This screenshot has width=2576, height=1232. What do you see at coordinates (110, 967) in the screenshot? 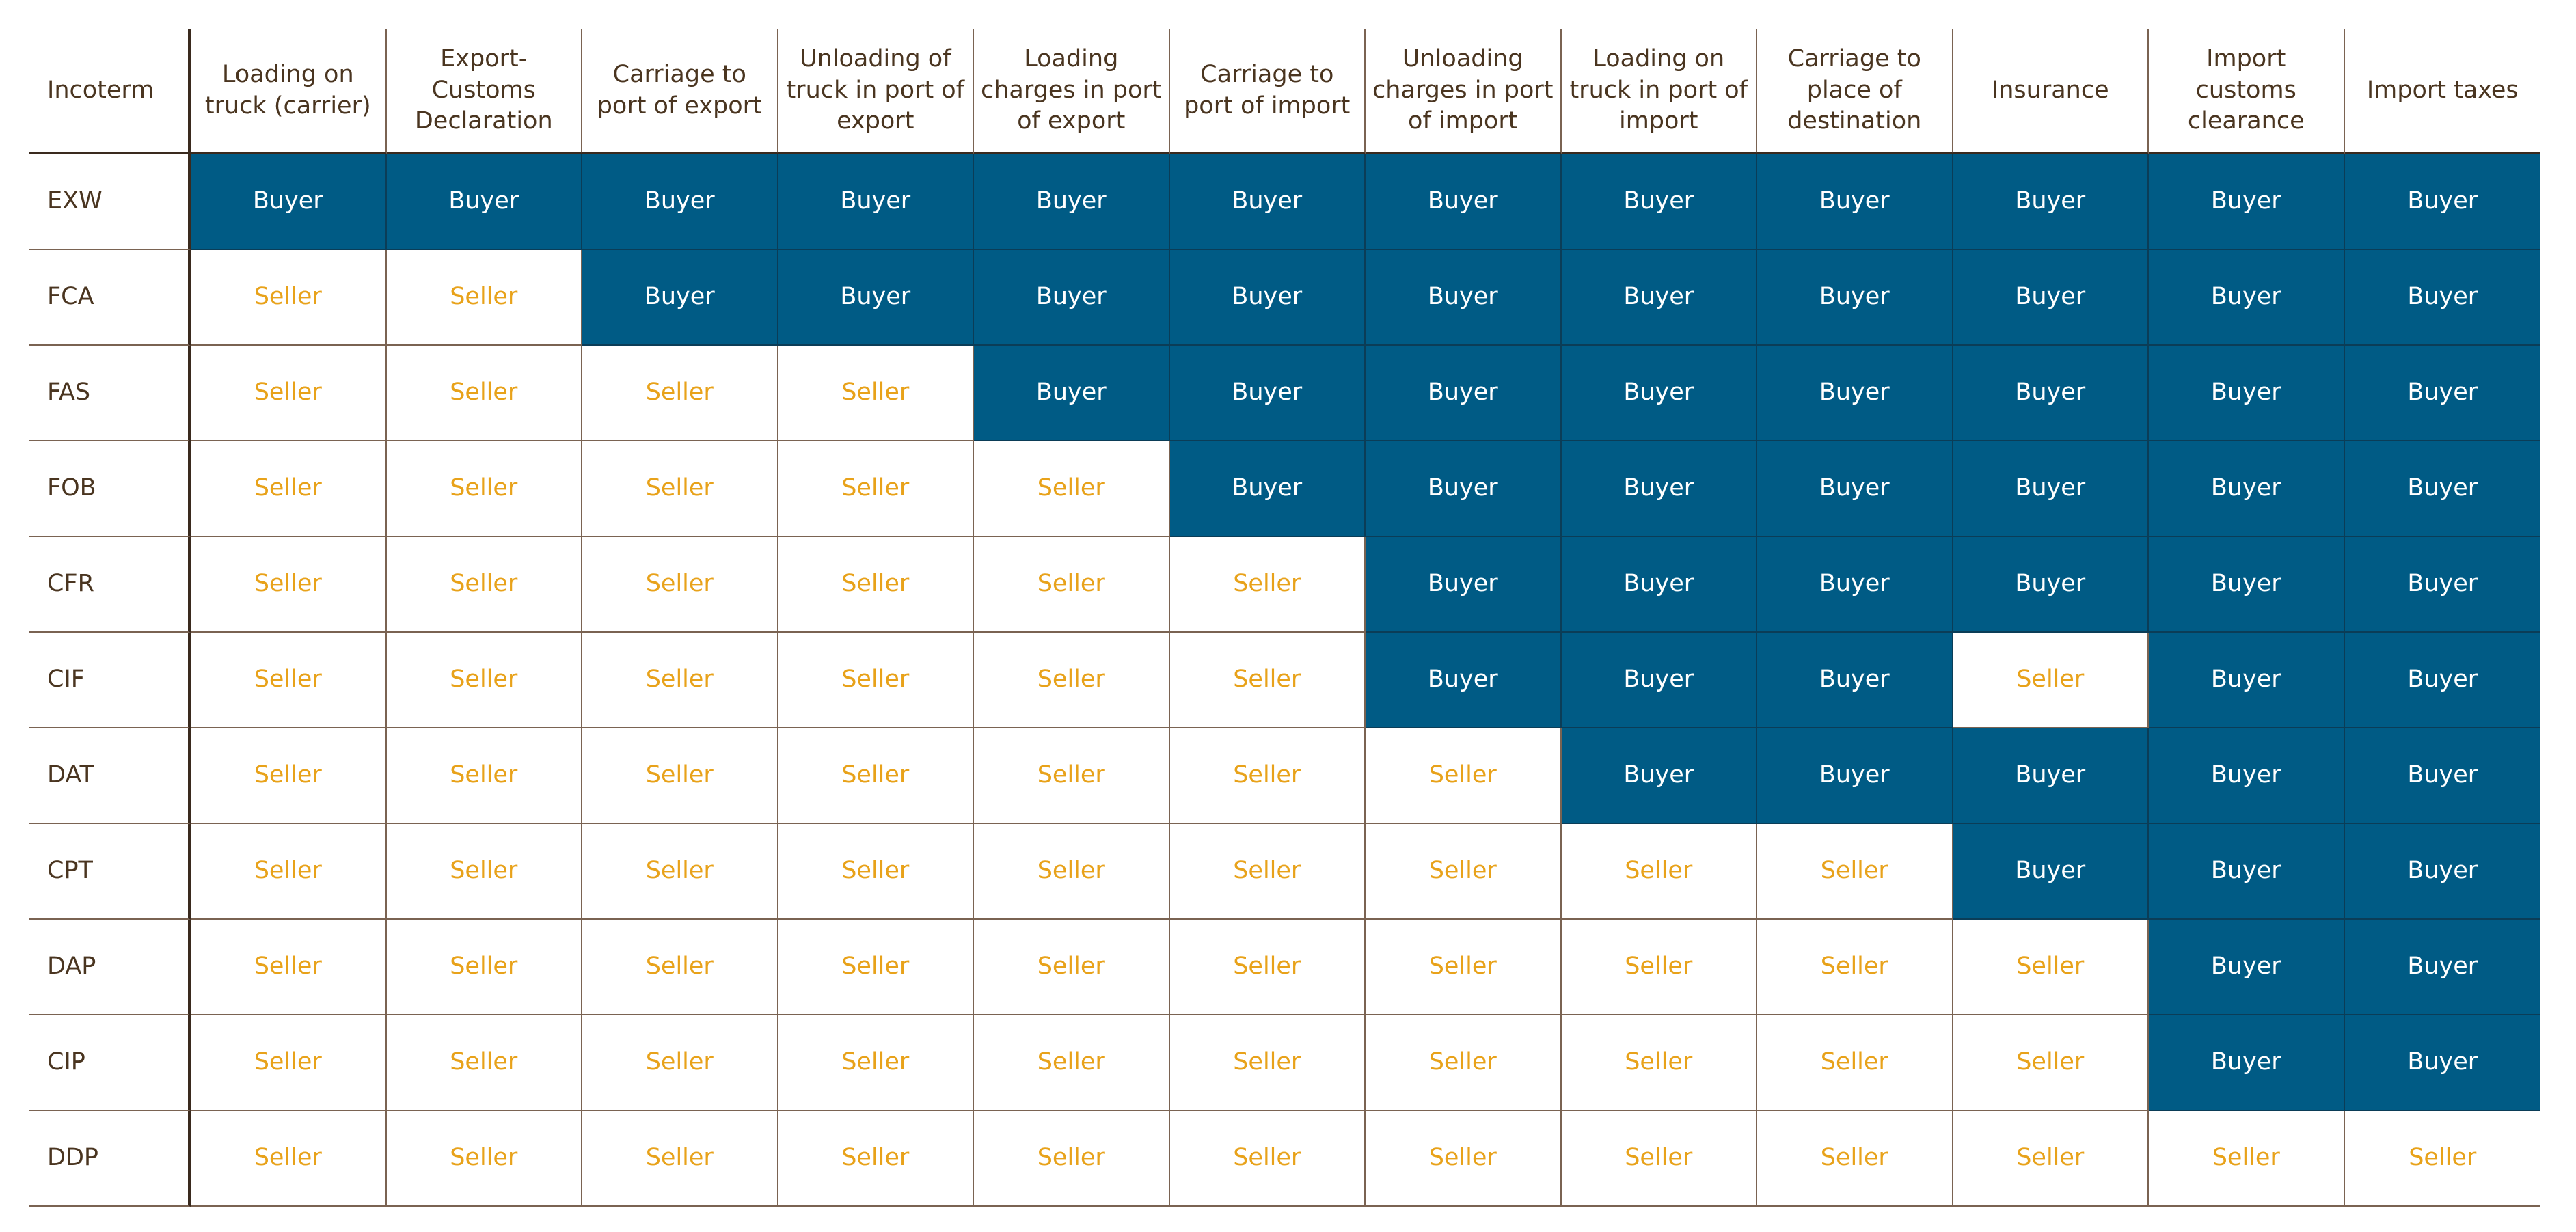
I see `row-label: DAP` at bounding box center [110, 967].